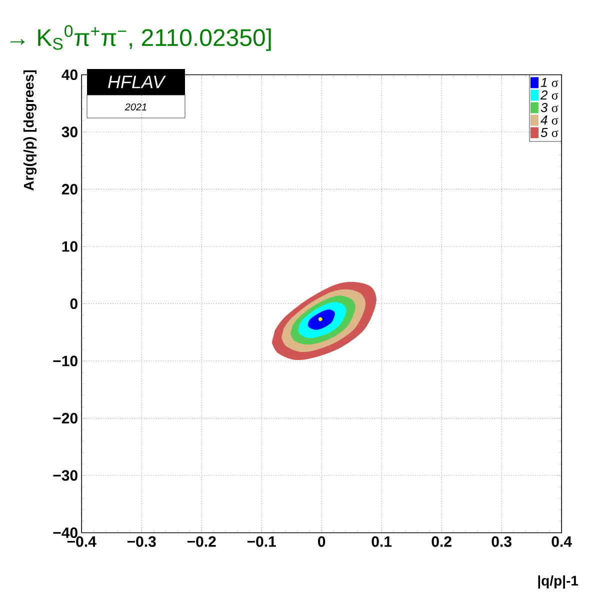 Image resolution: width=598 pixels, height=594 pixels. What do you see at coordinates (549, 83) in the screenshot?
I see `legend-label: 1 σ` at bounding box center [549, 83].